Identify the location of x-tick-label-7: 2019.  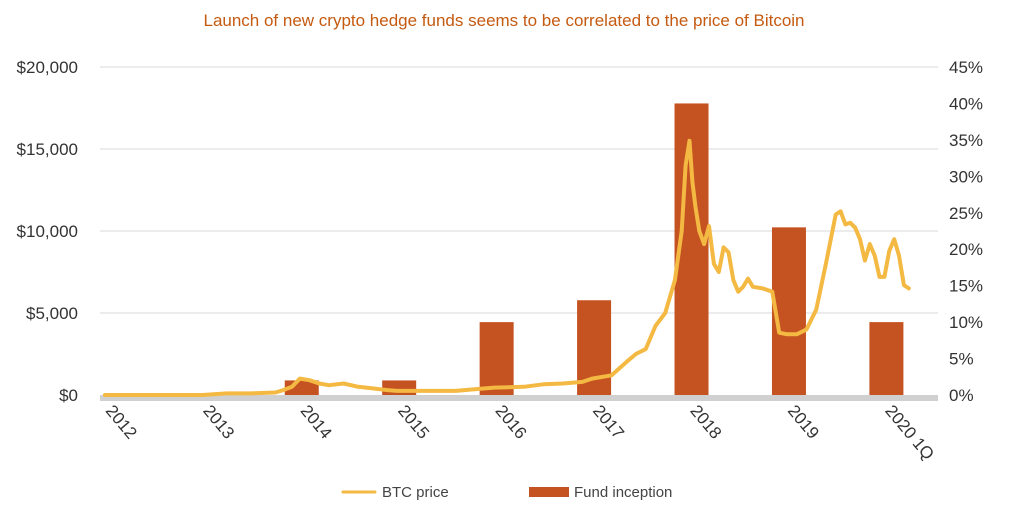
(803, 421).